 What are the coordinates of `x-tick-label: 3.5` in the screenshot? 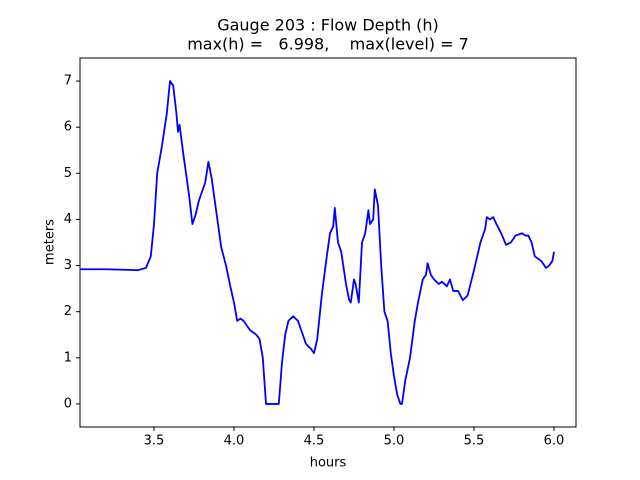 It's located at (154, 441).